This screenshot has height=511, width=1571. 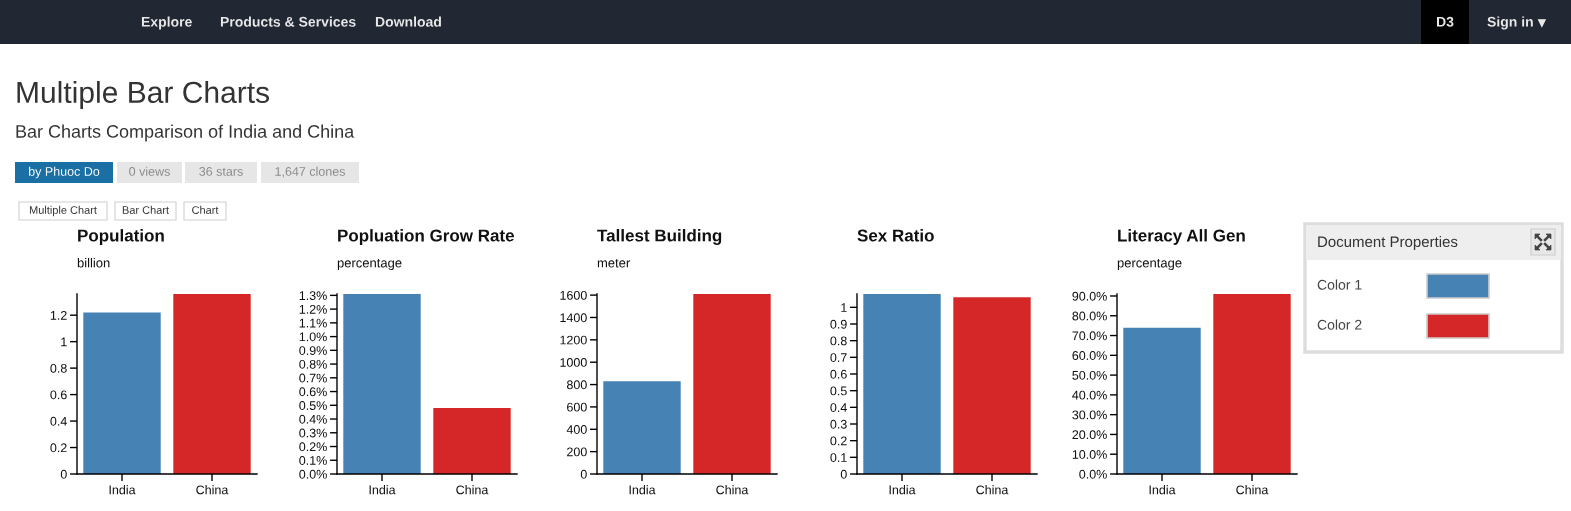 What do you see at coordinates (63, 211) in the screenshot?
I see `text: Multiple Chart` at bounding box center [63, 211].